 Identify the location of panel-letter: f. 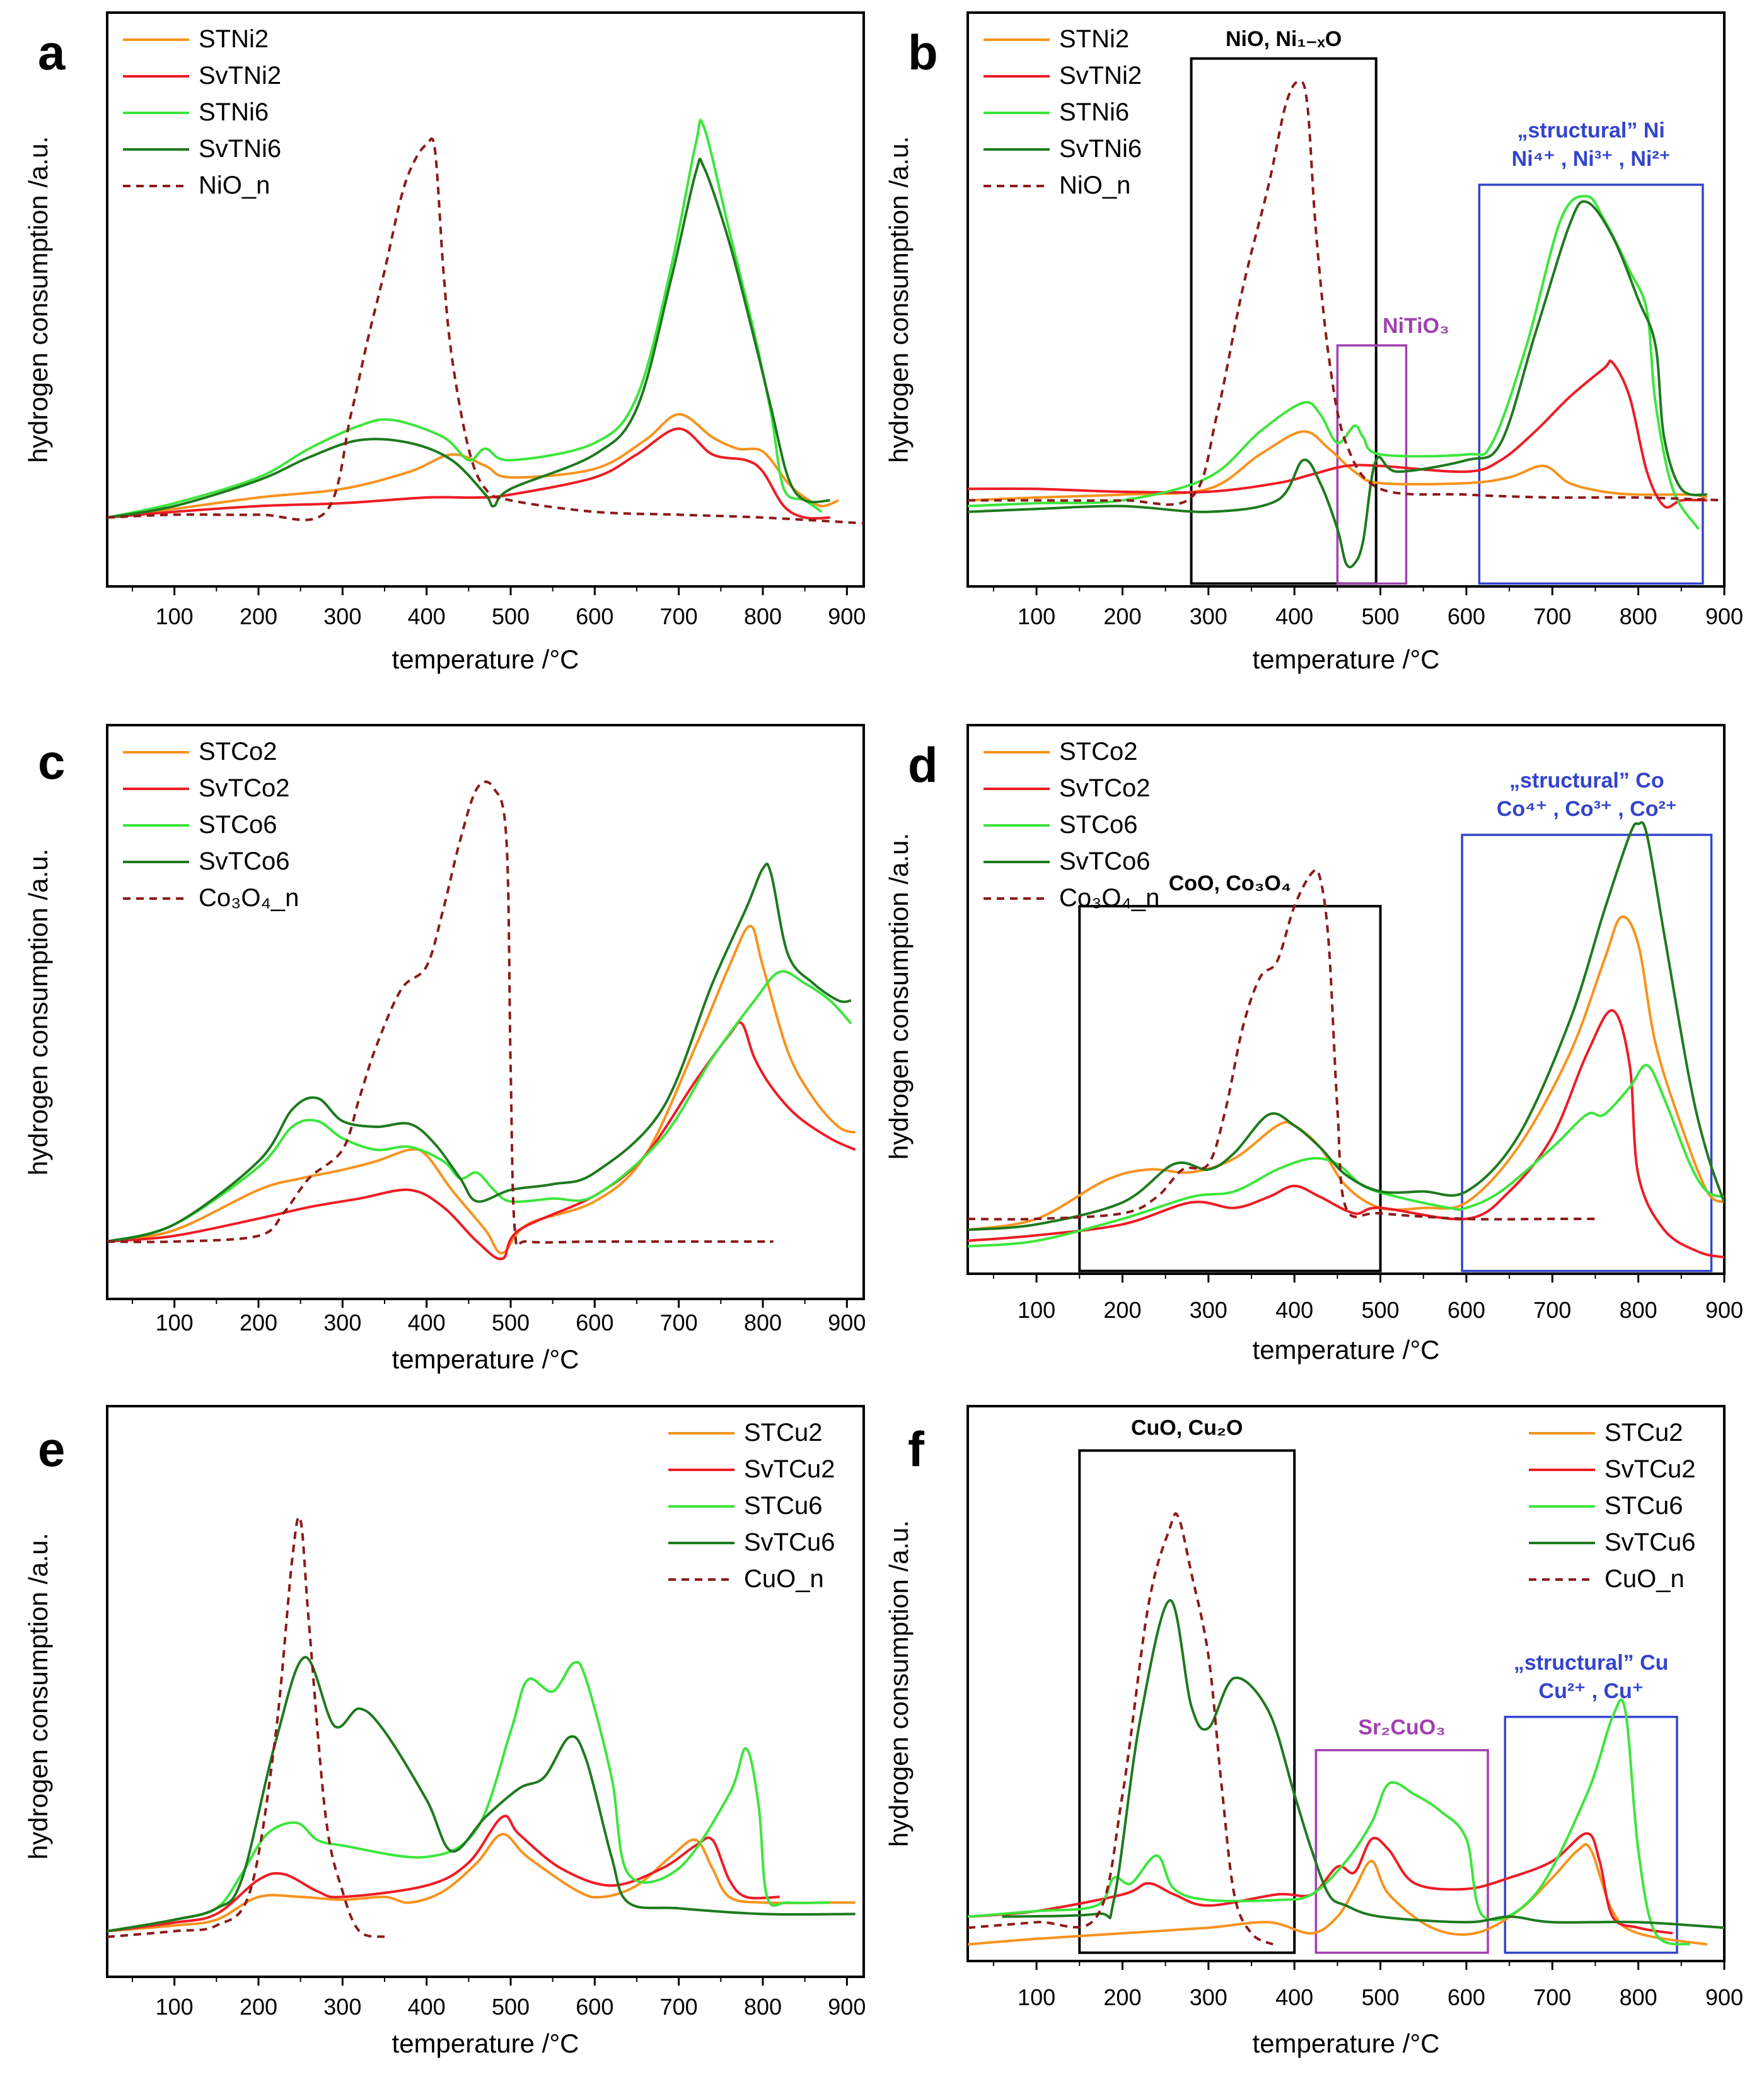
(916, 1449).